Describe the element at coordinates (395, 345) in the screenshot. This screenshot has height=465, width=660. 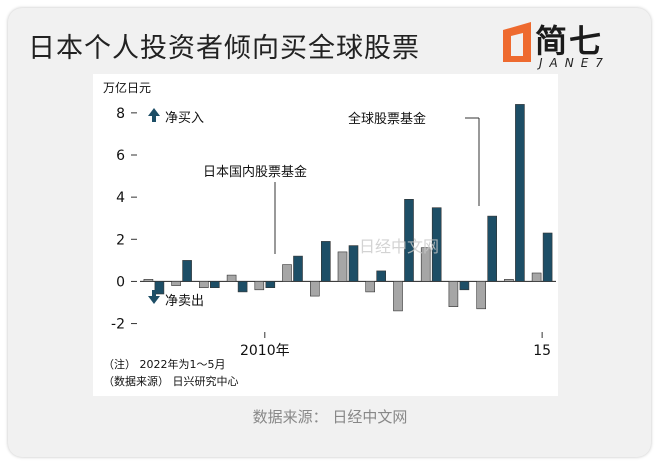
I see `x-axis: 2010年1521` at that location.